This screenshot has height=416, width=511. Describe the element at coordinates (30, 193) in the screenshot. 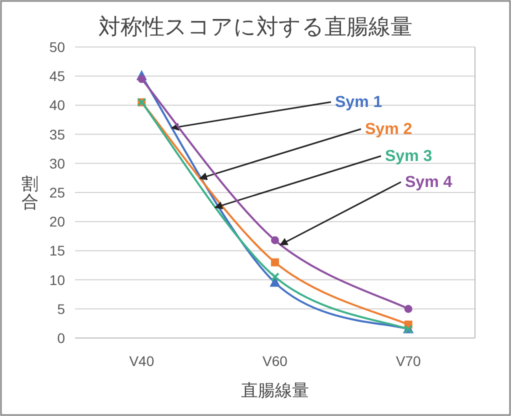

I see `ylabel: 割合` at that location.